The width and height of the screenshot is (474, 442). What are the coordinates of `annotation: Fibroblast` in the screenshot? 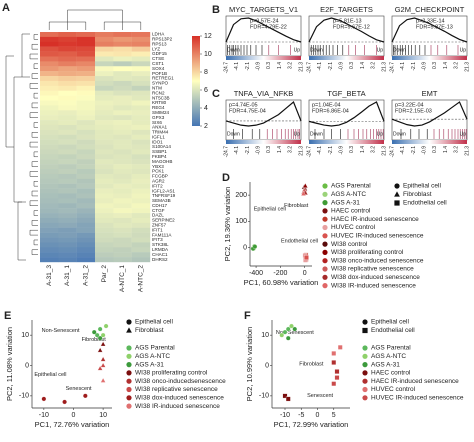 It's located at (311, 364).